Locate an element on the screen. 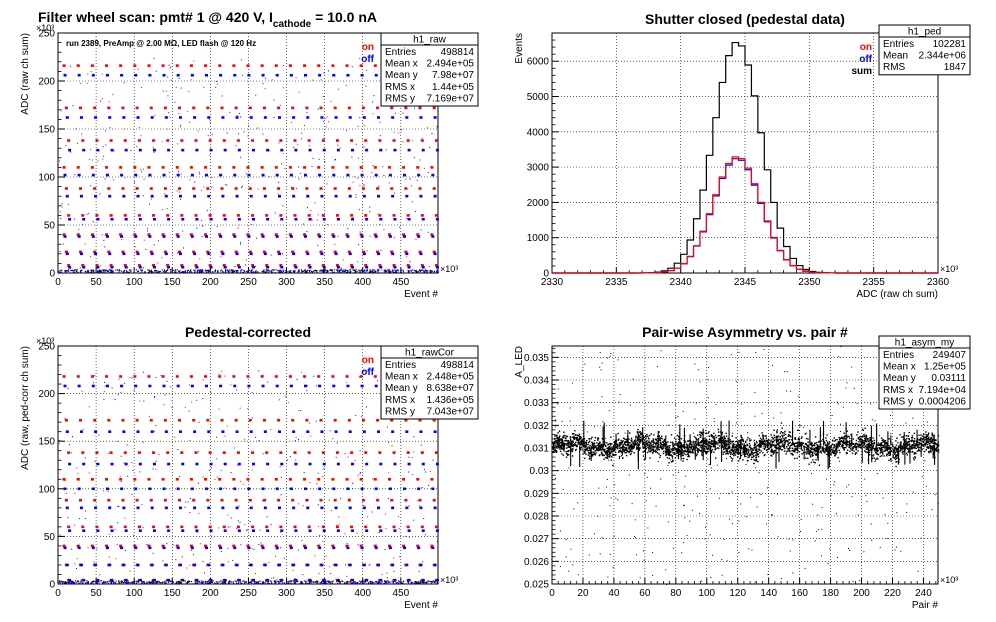  stats-value: 7.98e+07 is located at coordinates (453, 75).